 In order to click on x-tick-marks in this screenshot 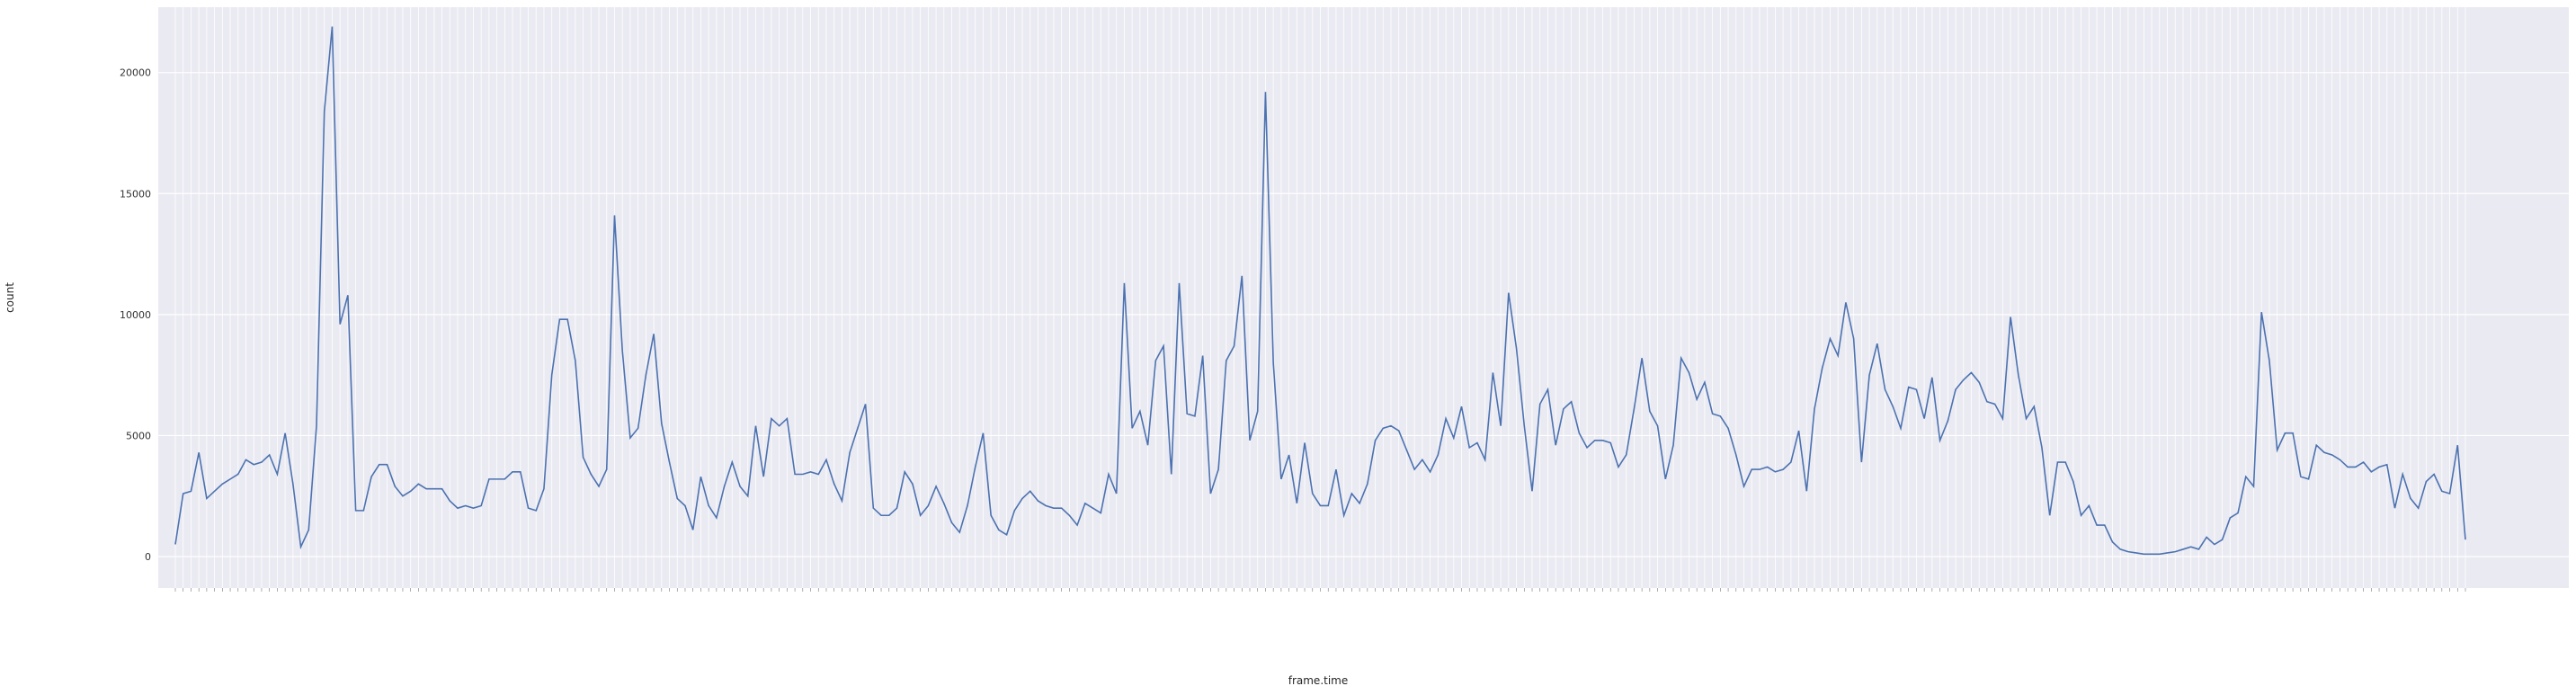, I will do `click(1320, 590)`.